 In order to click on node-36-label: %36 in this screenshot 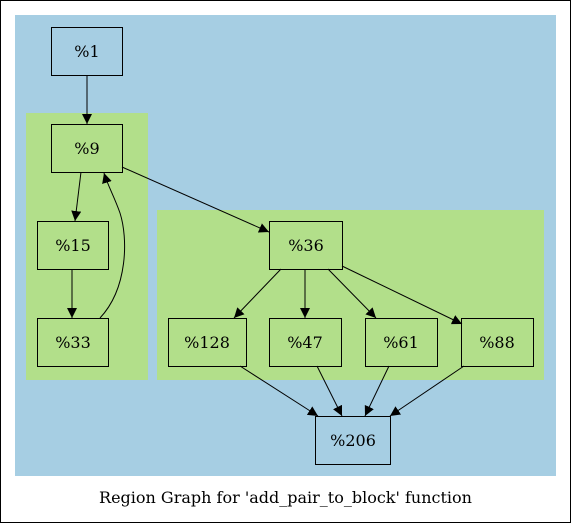, I will do `click(306, 245)`.